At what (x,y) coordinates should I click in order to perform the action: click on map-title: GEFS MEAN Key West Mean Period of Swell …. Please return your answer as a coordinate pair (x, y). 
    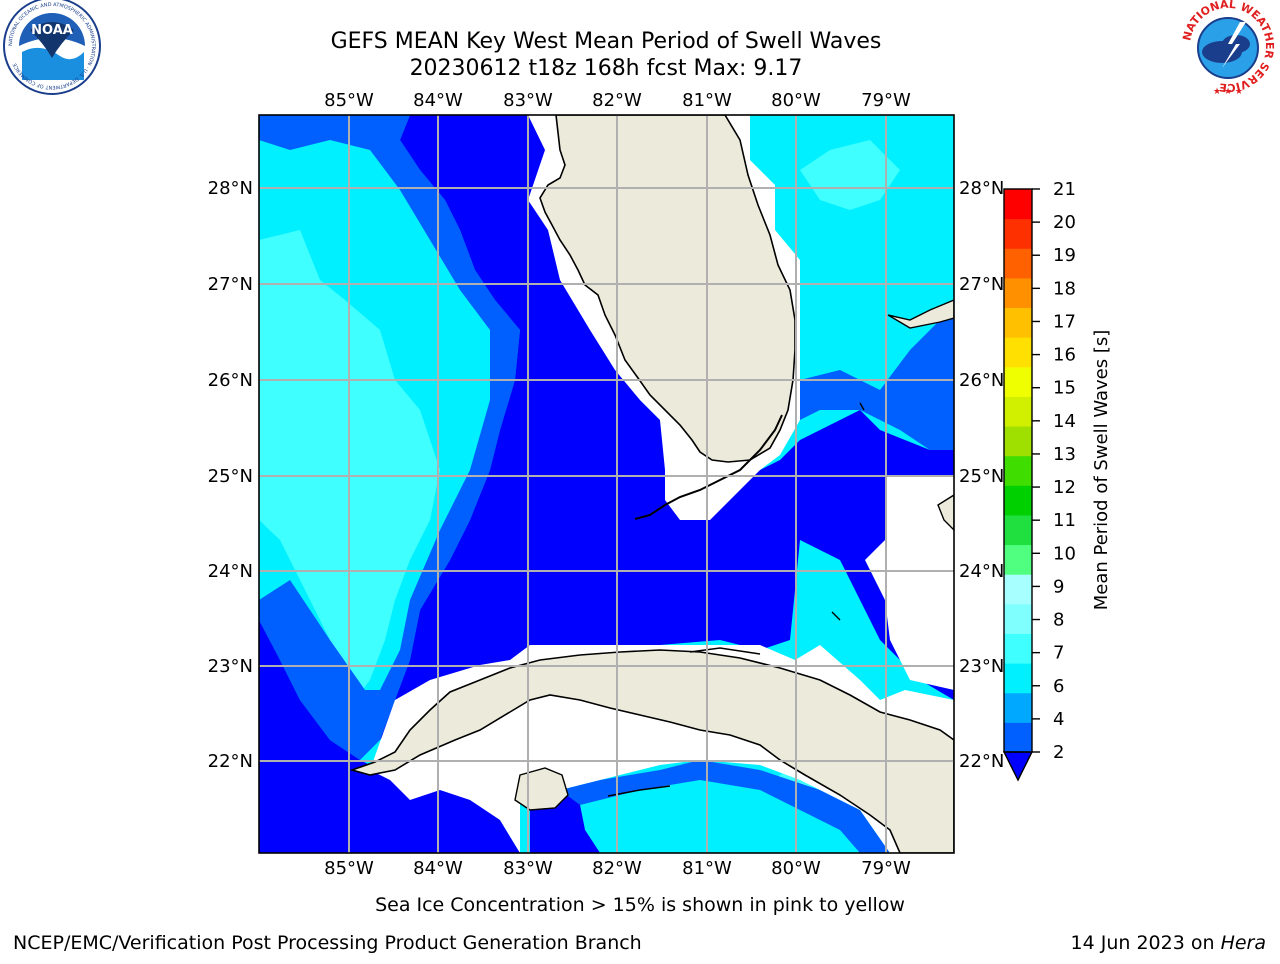
    Looking at the image, I should click on (606, 41).